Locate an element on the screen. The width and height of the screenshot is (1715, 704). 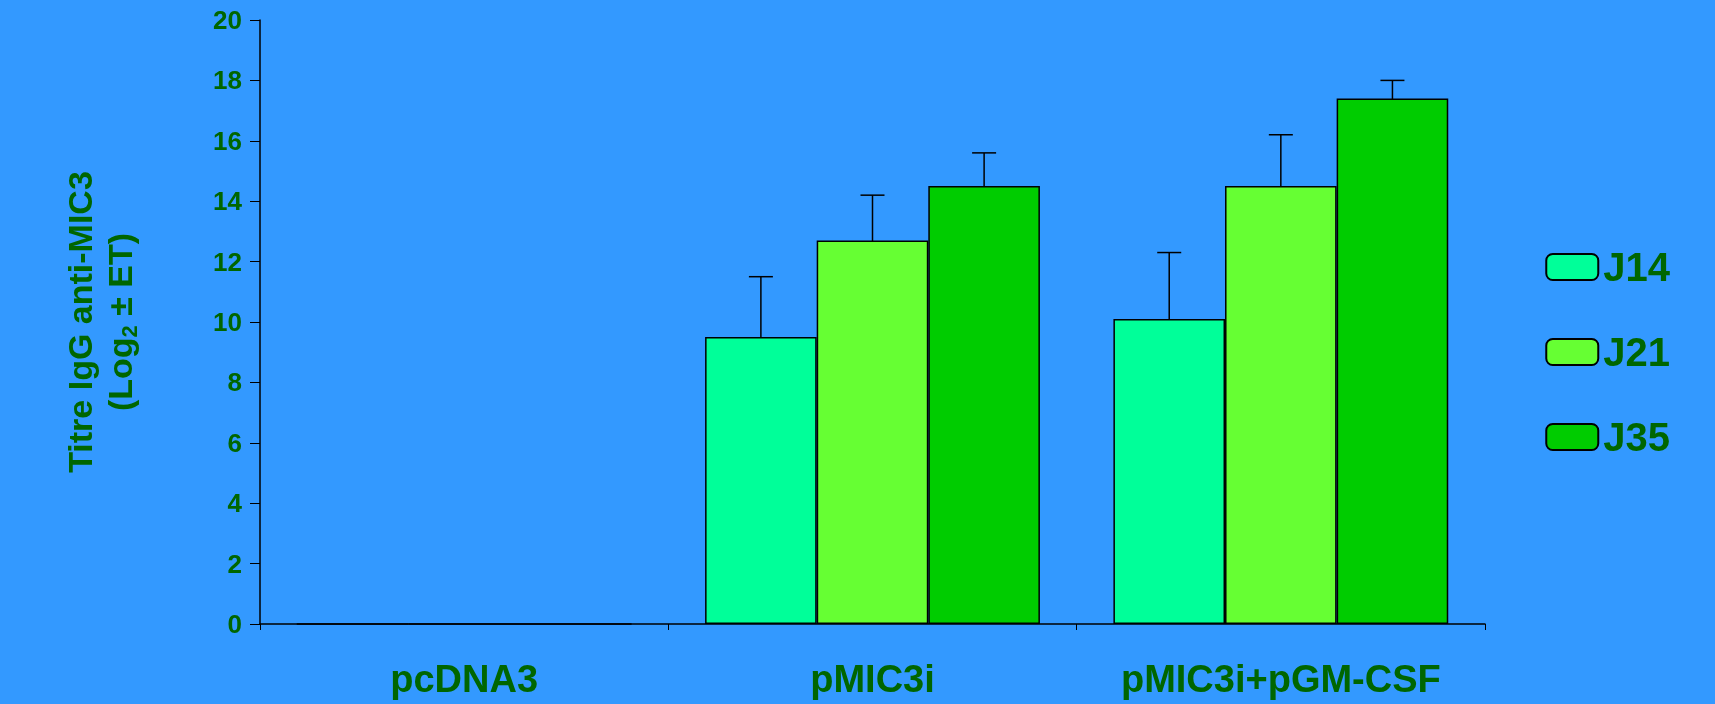
y-tick-label: 2 is located at coordinates (234, 563).